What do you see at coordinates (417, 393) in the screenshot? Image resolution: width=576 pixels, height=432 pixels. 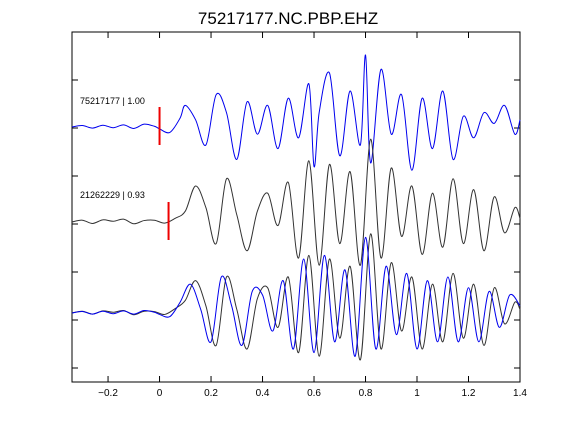 I see `x-tick-label: 1` at bounding box center [417, 393].